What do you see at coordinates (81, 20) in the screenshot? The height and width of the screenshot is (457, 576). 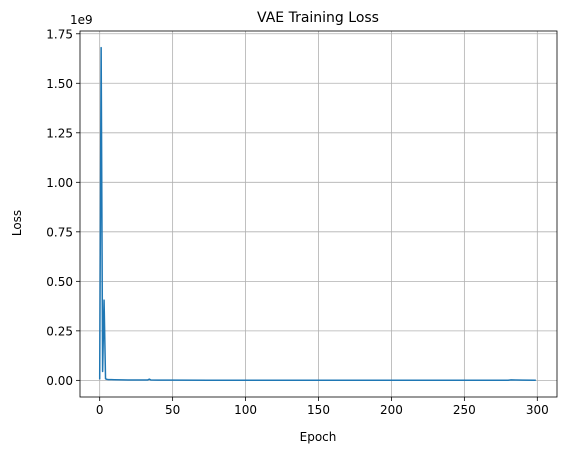 I see `y-axis-offset-label: 1e9` at bounding box center [81, 20].